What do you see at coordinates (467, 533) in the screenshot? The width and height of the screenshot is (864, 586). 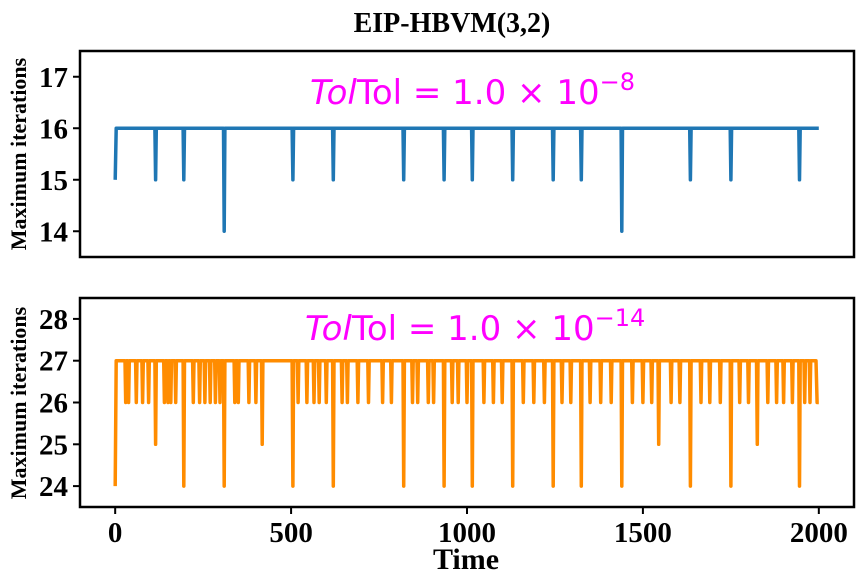 I see `x-tick-label: 1000` at bounding box center [467, 533].